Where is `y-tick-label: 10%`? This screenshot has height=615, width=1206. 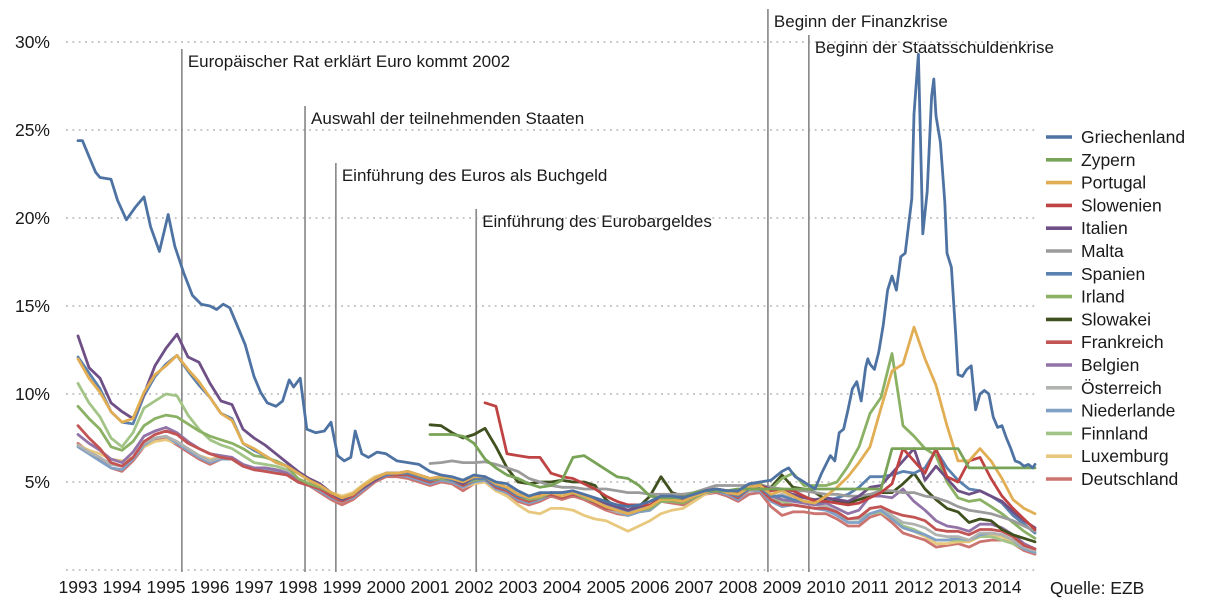
y-tick-label: 10% is located at coordinates (32, 394).